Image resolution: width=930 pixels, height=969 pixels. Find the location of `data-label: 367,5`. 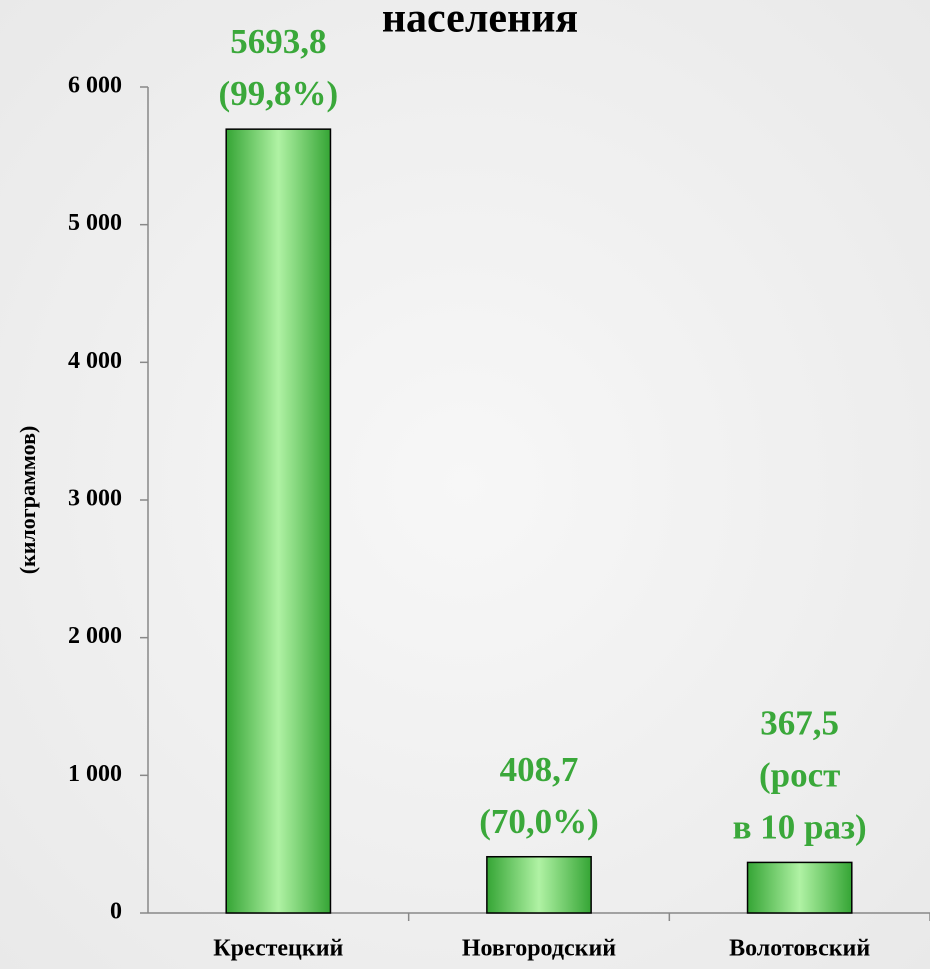

data-label: 367,5 is located at coordinates (799, 722).